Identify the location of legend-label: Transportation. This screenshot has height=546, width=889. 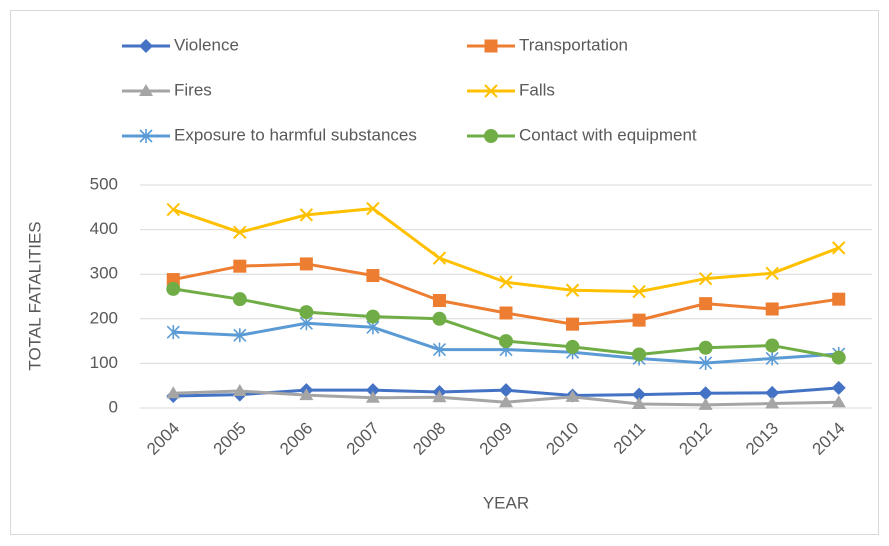
(573, 44).